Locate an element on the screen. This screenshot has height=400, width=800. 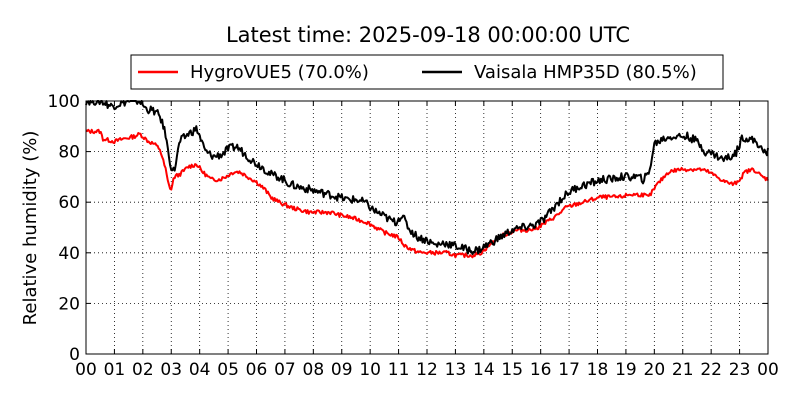
x-tick-label: 15 is located at coordinates (512, 370).